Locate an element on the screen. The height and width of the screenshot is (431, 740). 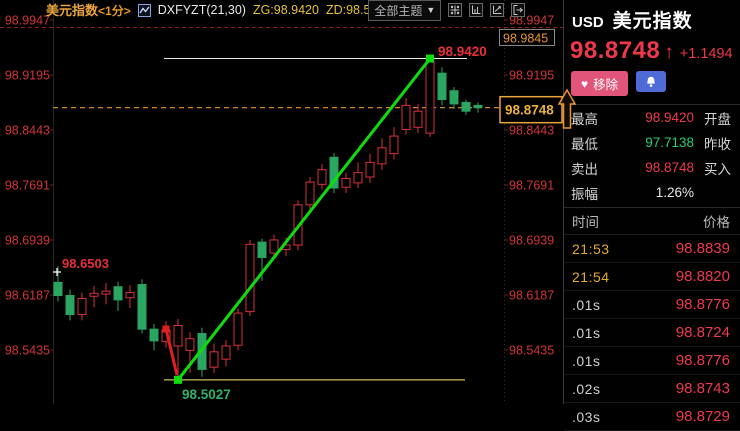
time-column-header: 时间 is located at coordinates (585, 222).